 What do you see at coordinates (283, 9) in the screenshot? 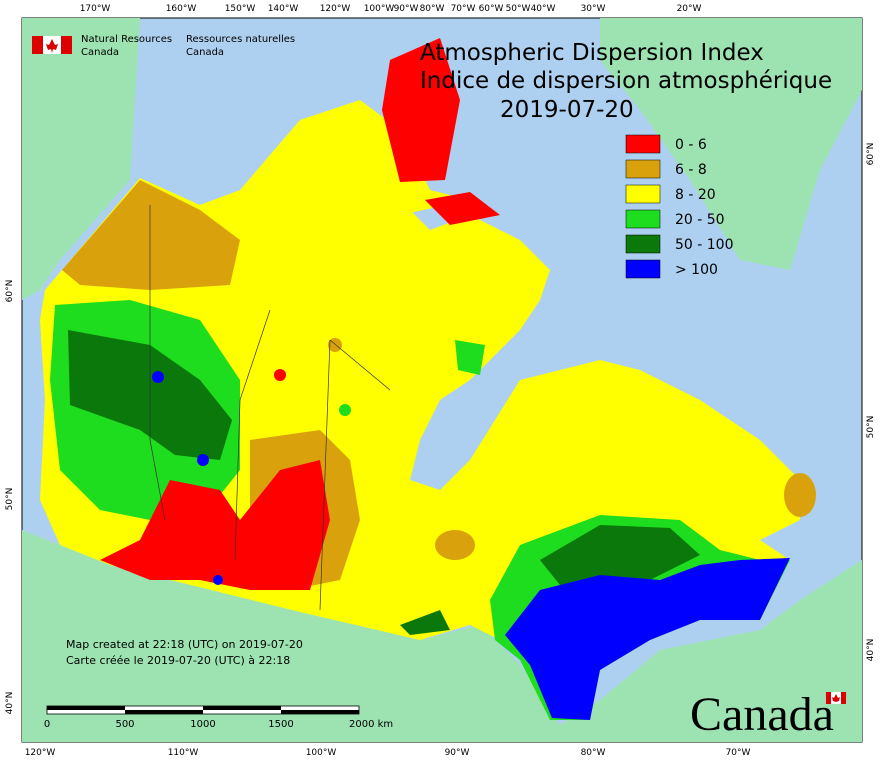
I see `lon-label: 140°W` at bounding box center [283, 9].